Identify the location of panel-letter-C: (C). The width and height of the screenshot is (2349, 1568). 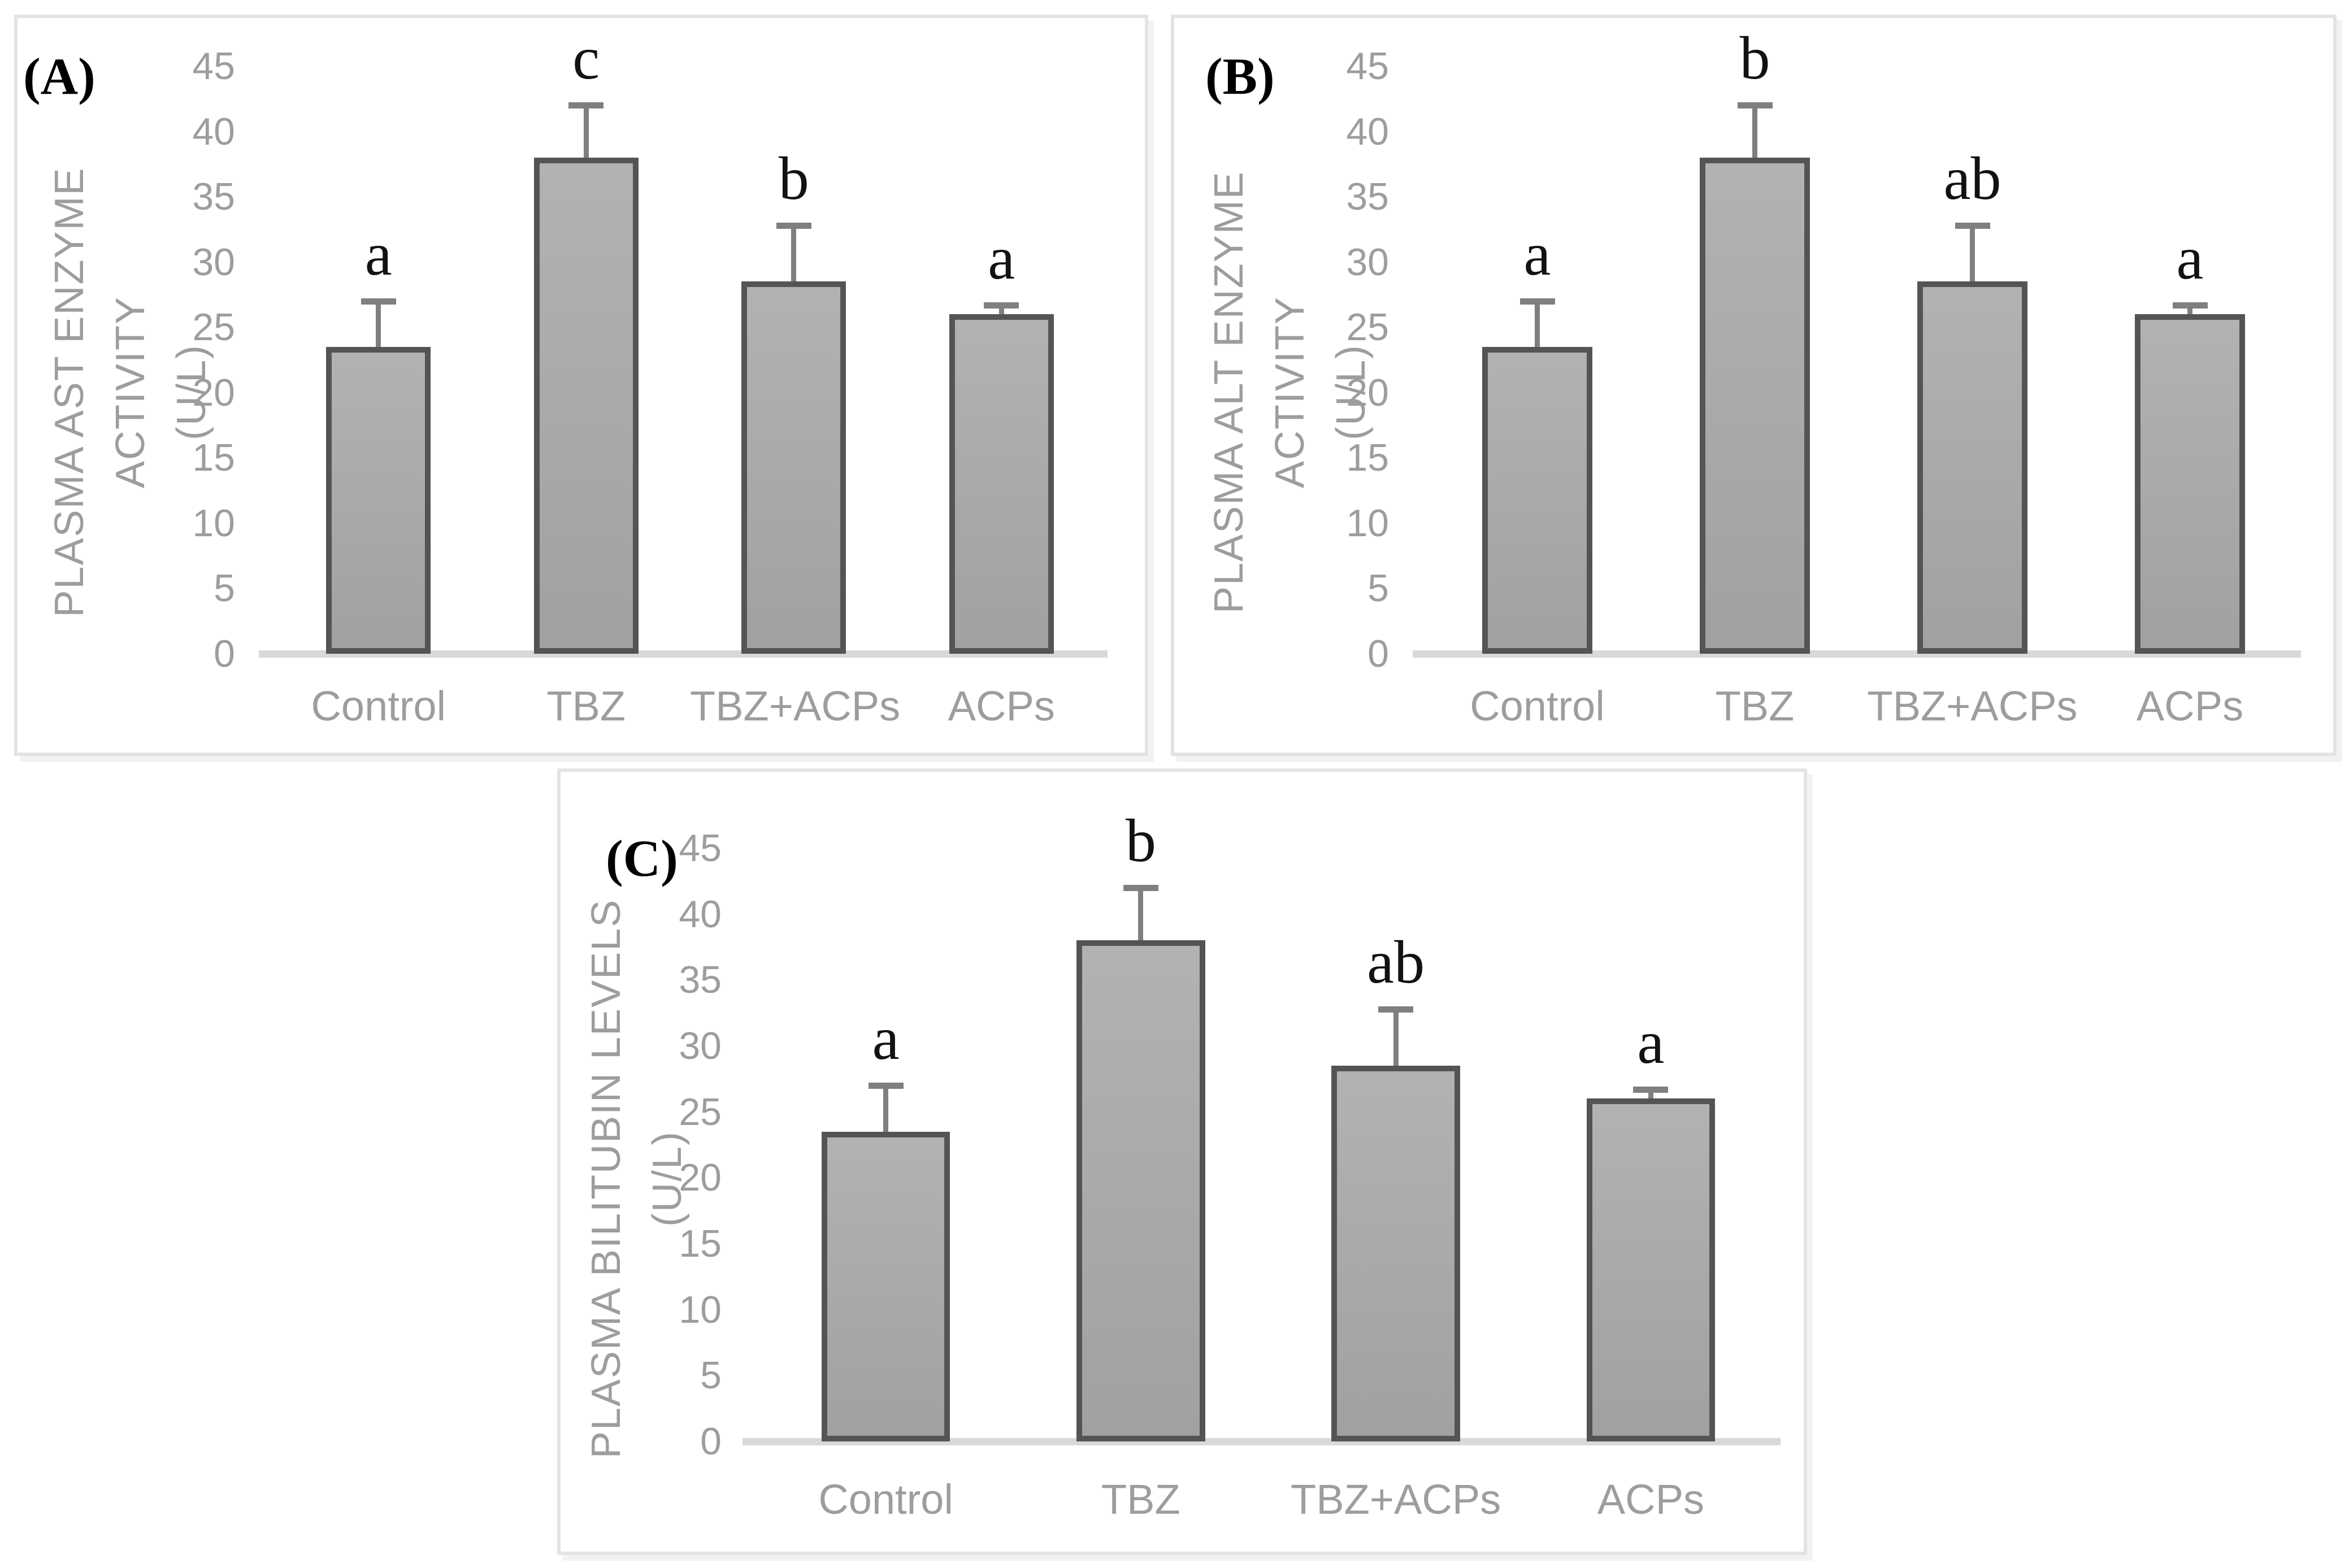
(642, 858).